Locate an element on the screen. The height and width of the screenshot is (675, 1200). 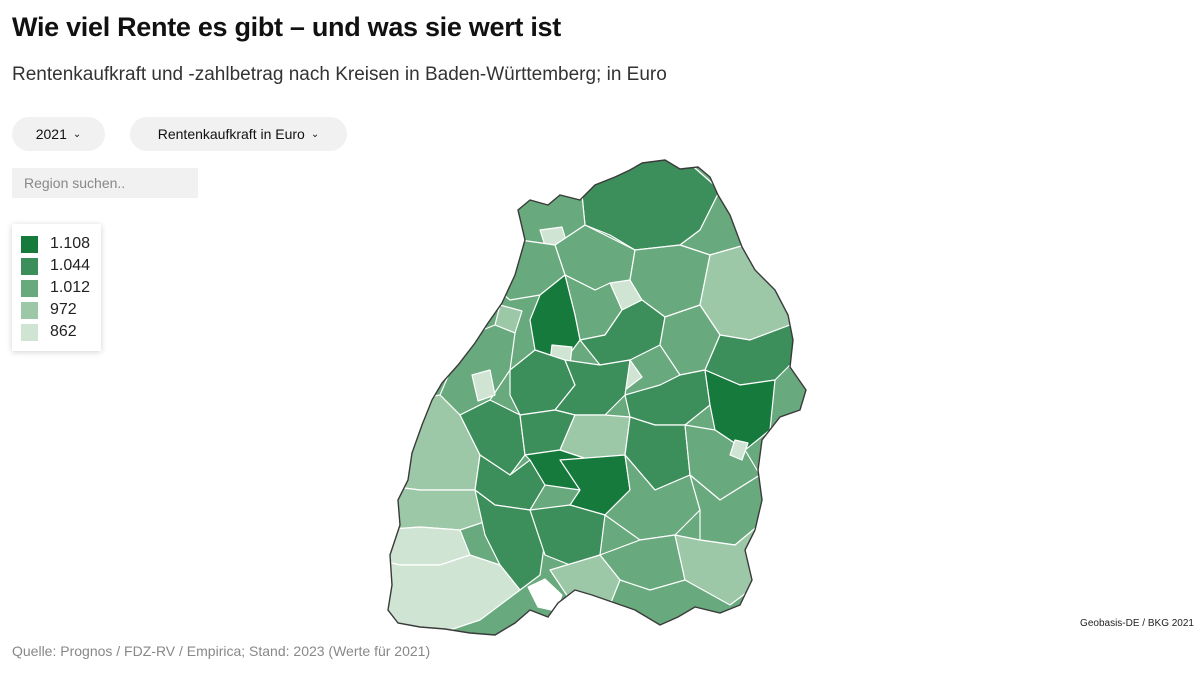
legend-item: 862 is located at coordinates (61, 332).